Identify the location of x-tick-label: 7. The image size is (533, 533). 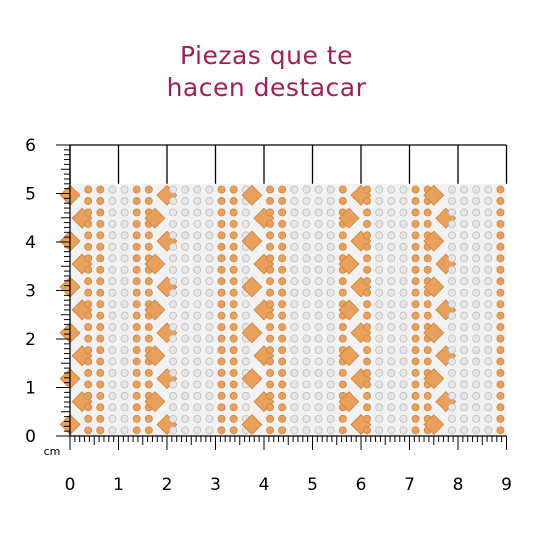
(409, 485).